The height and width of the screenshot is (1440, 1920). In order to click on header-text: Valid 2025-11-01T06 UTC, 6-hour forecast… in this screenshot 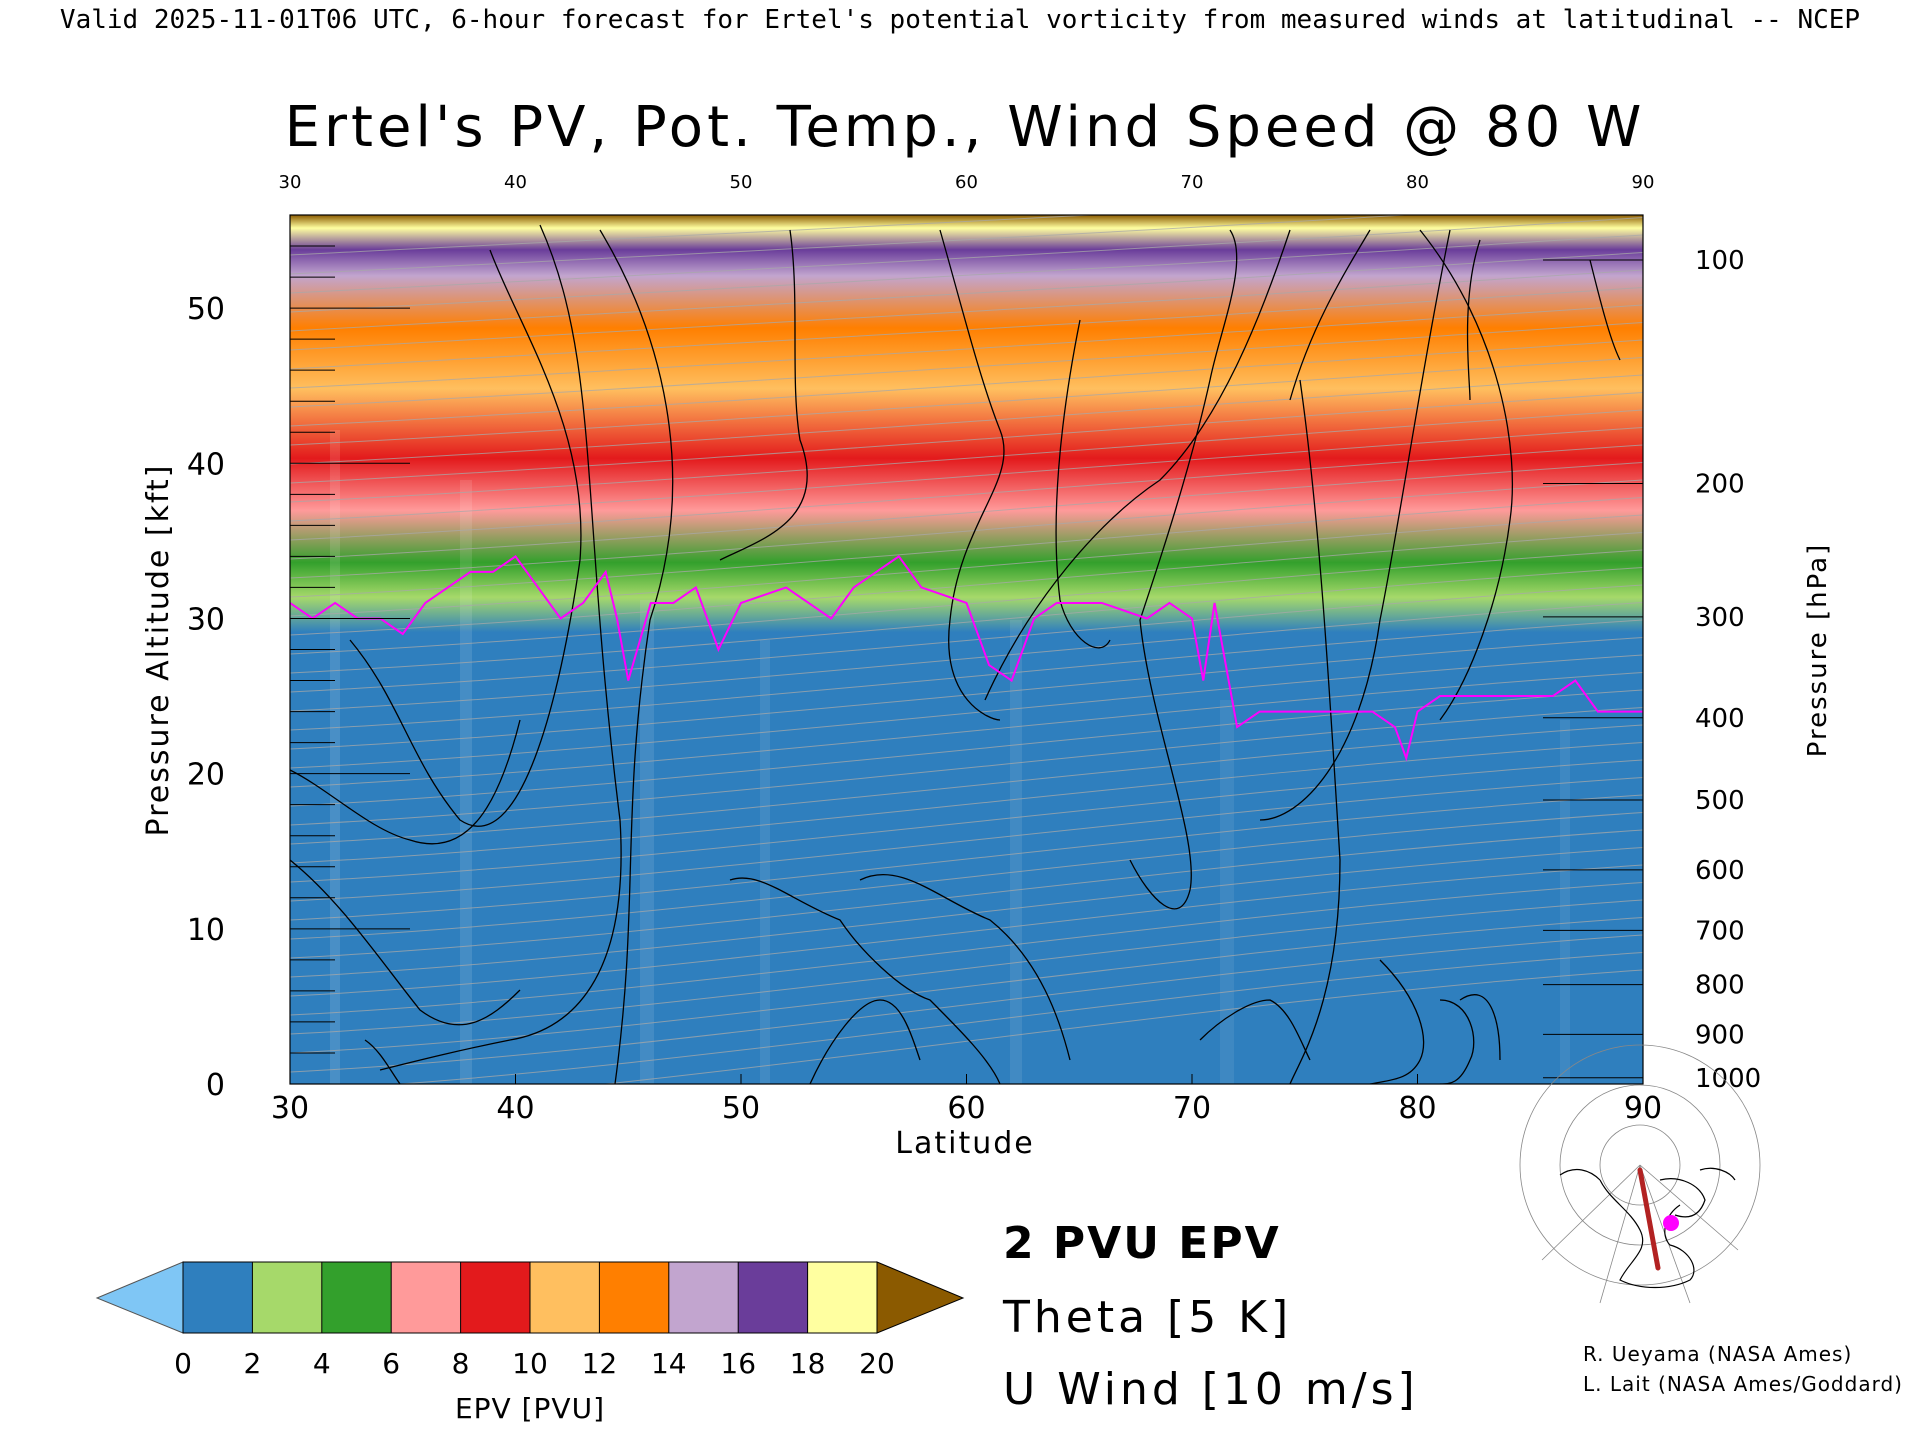, I will do `click(960, 20)`.